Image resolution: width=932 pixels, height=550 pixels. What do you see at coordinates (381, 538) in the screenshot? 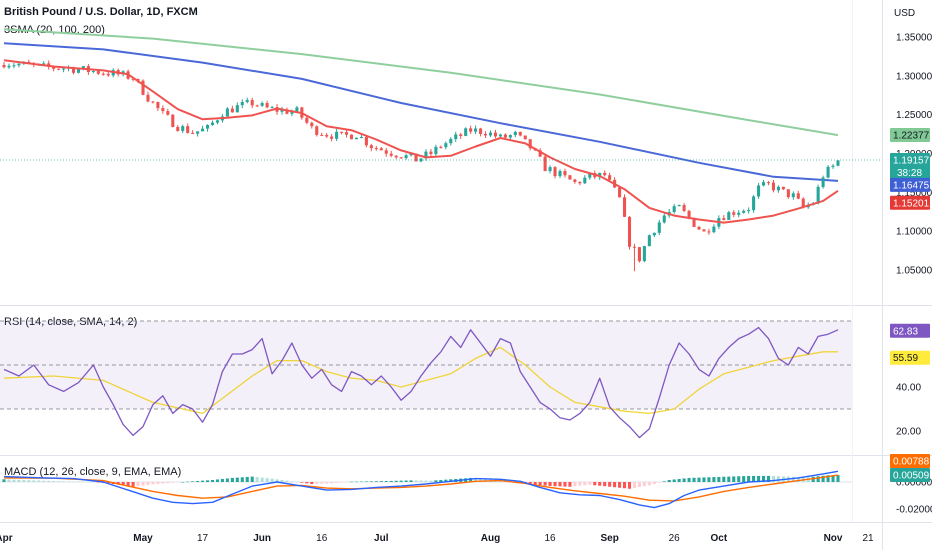
I see `time-axis-tick: Jul` at bounding box center [381, 538].